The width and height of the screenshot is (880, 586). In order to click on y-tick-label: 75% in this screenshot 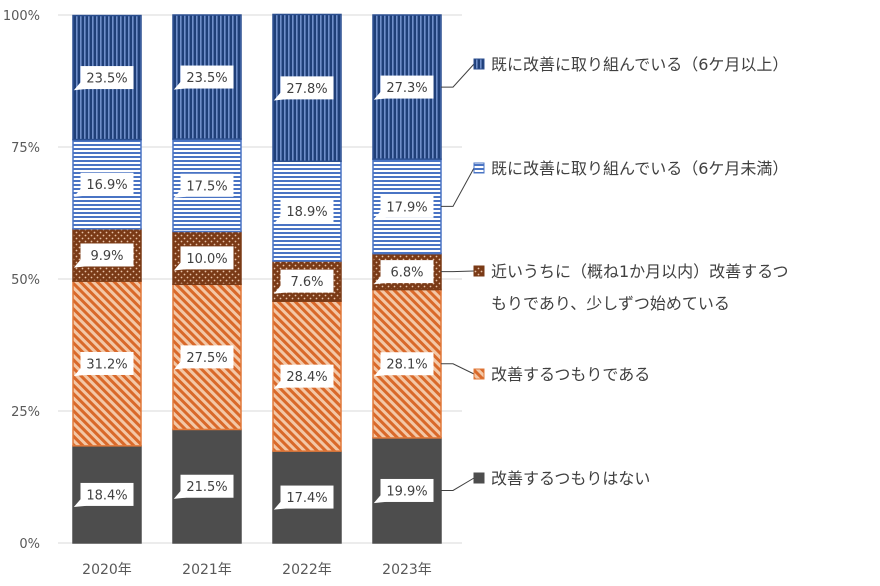, I will do `click(25, 148)`.